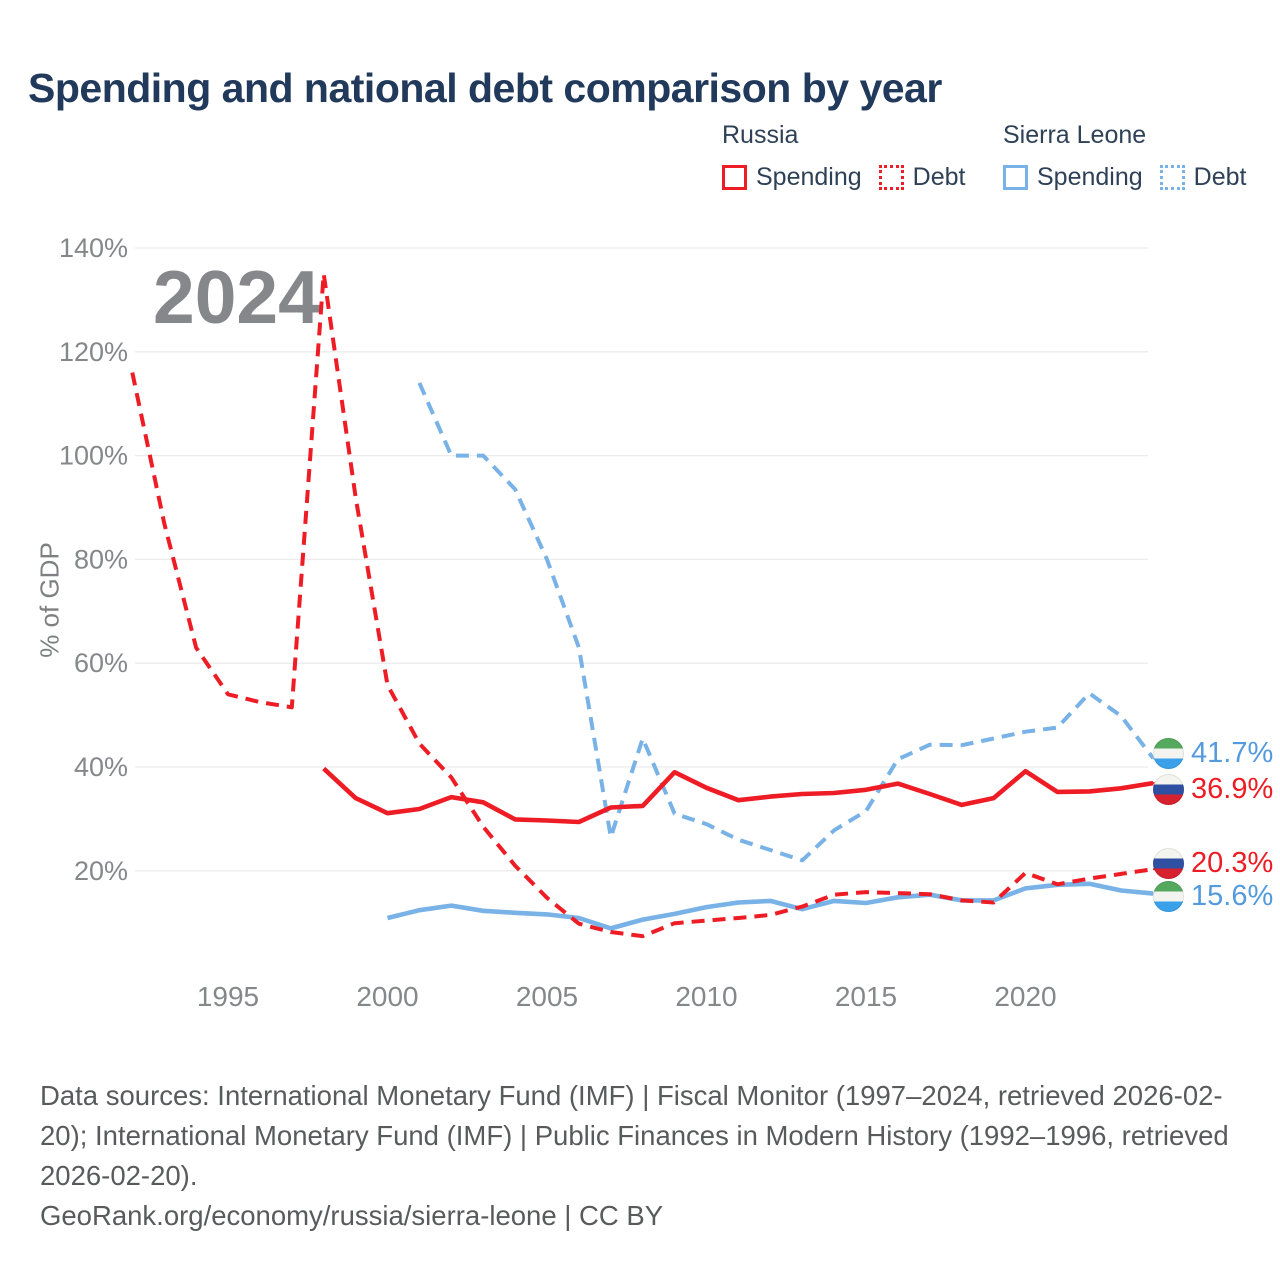  Describe the element at coordinates (1232, 896) in the screenshot. I see `end-value: 15.6%` at that location.